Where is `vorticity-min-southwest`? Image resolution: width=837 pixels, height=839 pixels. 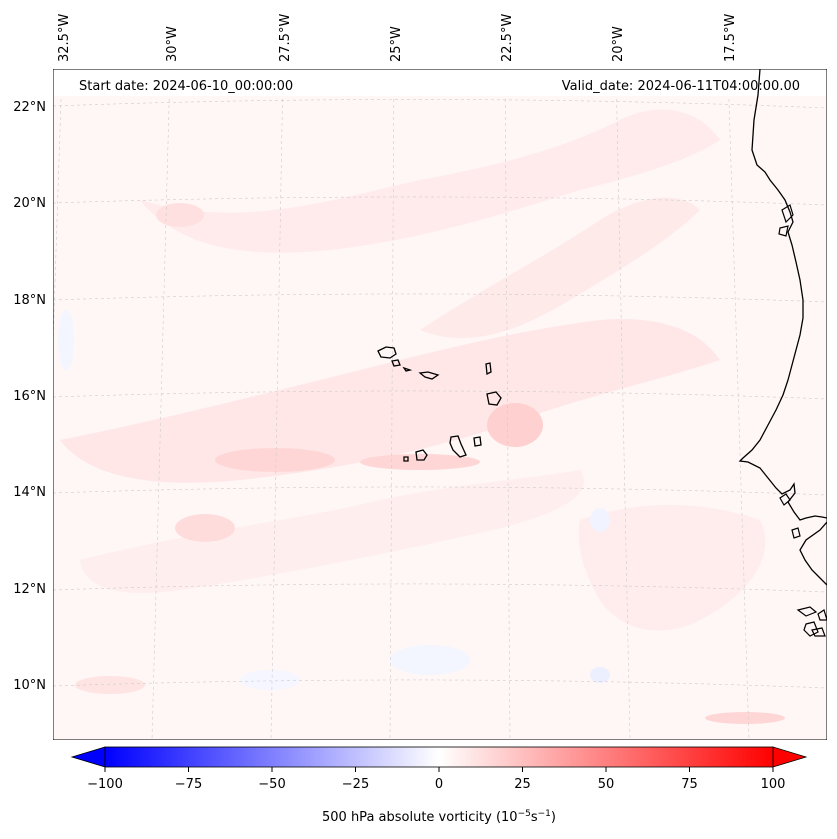 vorticity-min-southwest is located at coordinates (270, 680).